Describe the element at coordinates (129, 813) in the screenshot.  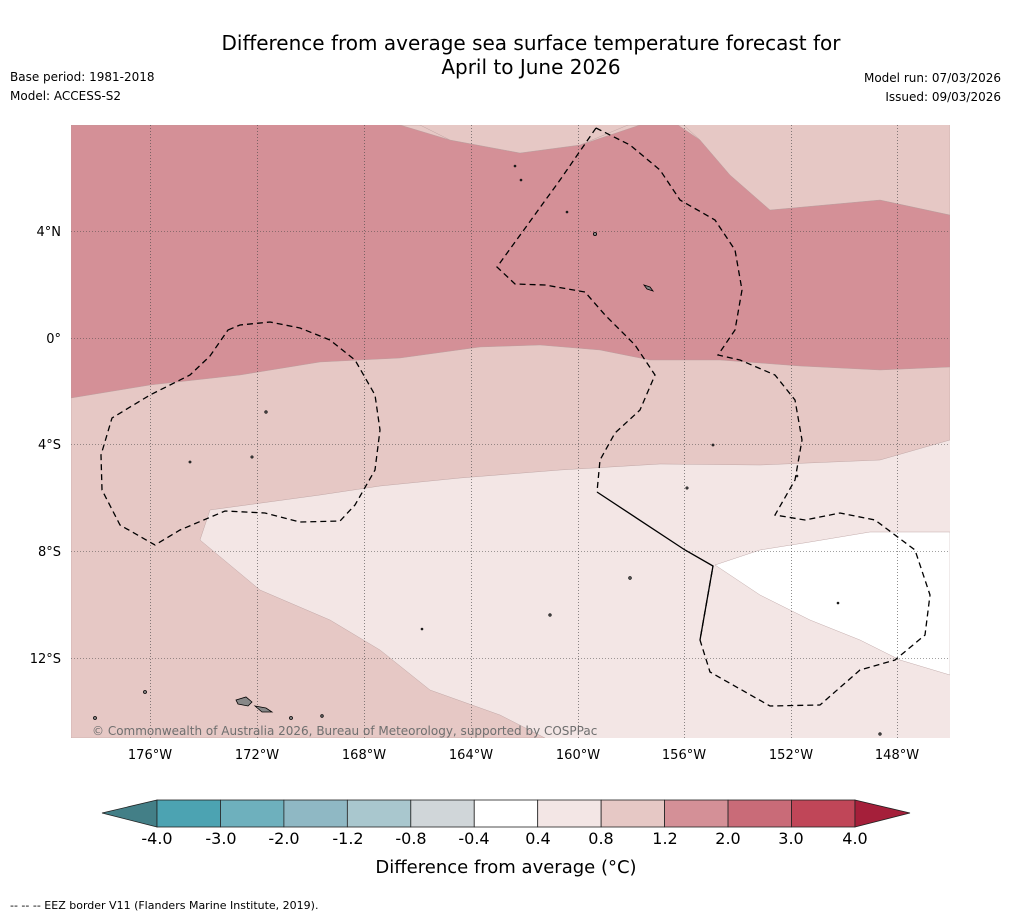
I see `colorbar-extend-min` at that location.